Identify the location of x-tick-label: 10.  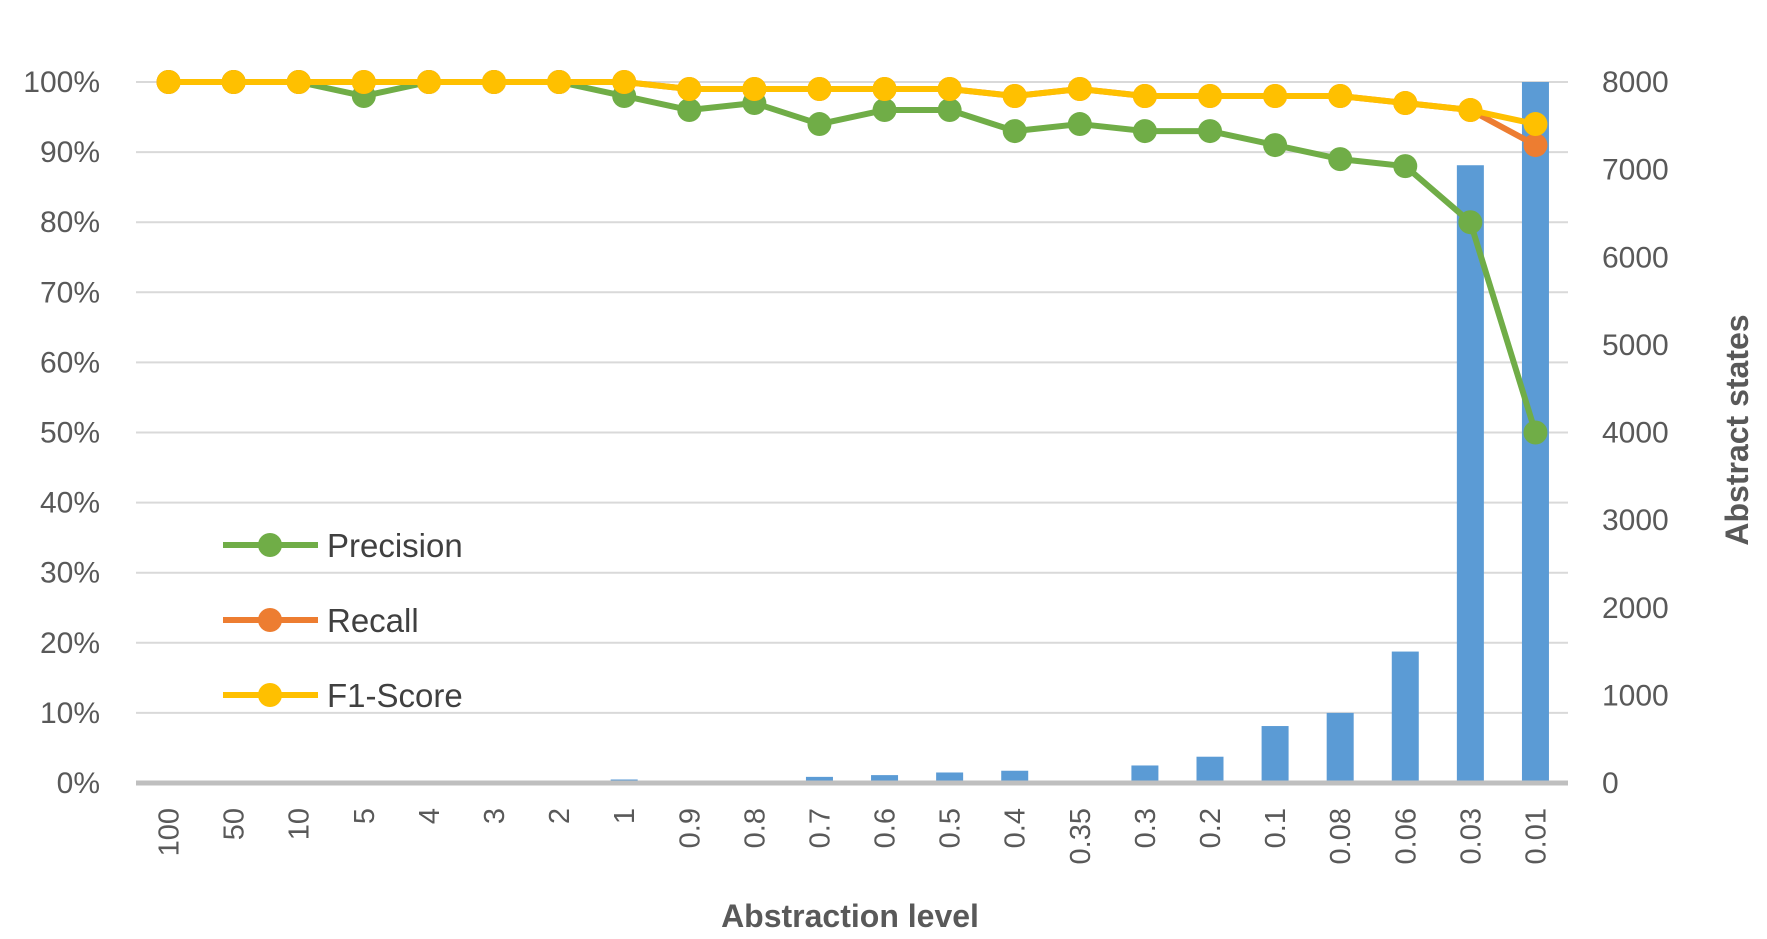
(300, 824).